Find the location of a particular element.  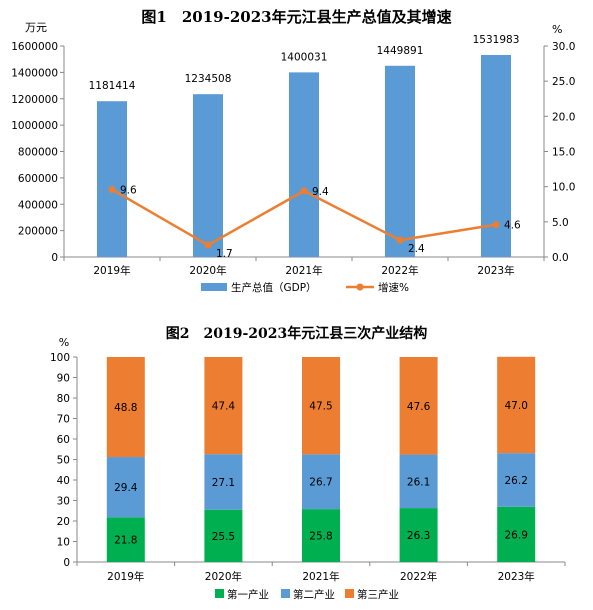

industry-segment-label: 27.1 is located at coordinates (223, 483).